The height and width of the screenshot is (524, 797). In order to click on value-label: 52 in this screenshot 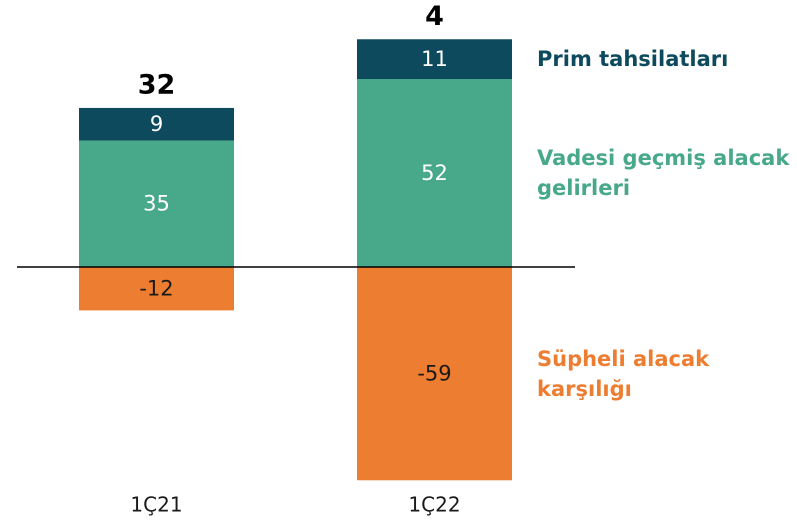, I will do `click(434, 173)`.